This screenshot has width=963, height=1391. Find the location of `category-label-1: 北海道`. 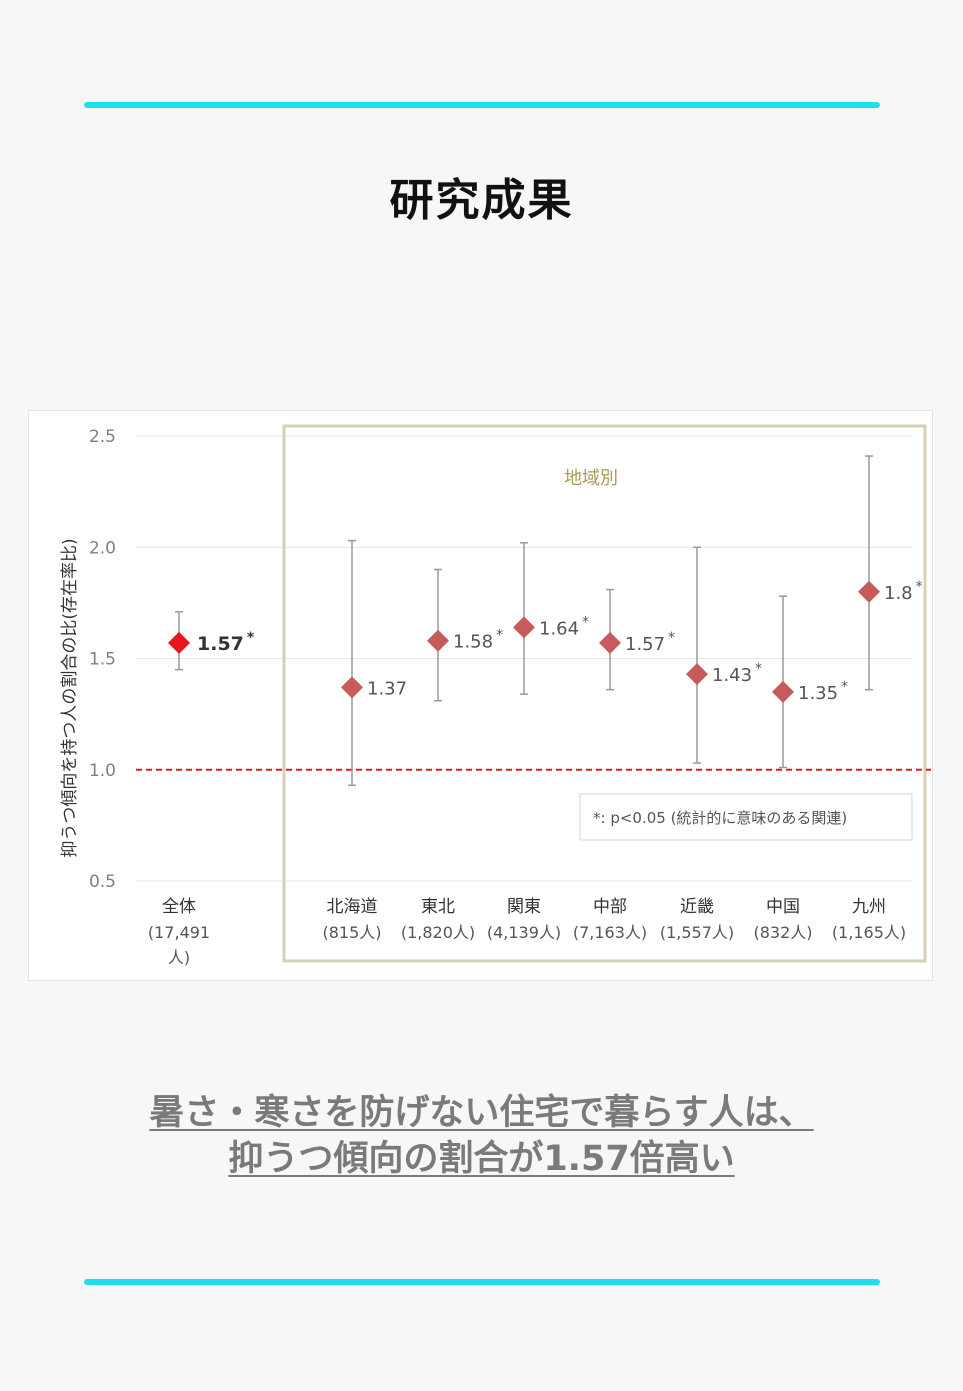

category-label-1: 北海道 is located at coordinates (352, 907).